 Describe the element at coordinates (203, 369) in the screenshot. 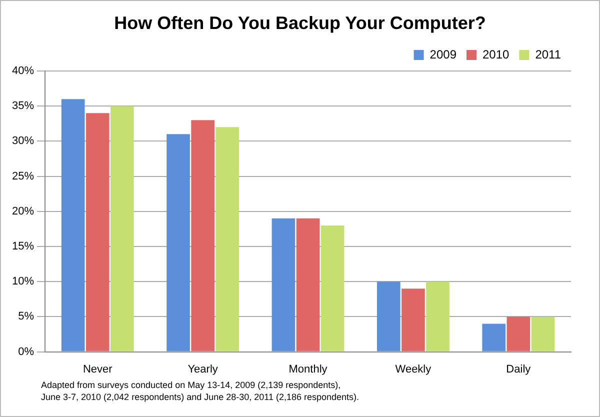

I see `x-tick-label: Yearly` at that location.